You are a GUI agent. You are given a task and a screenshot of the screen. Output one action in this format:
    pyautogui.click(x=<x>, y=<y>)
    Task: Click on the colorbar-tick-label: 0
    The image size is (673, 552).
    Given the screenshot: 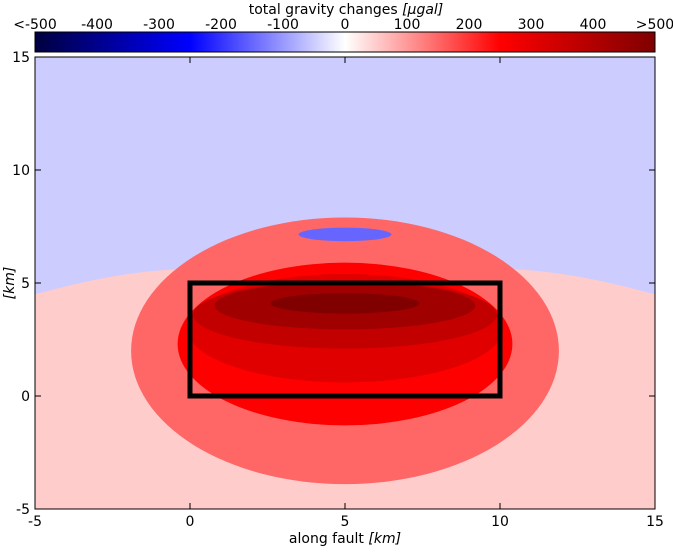 What is the action you would take?
    pyautogui.click(x=345, y=25)
    